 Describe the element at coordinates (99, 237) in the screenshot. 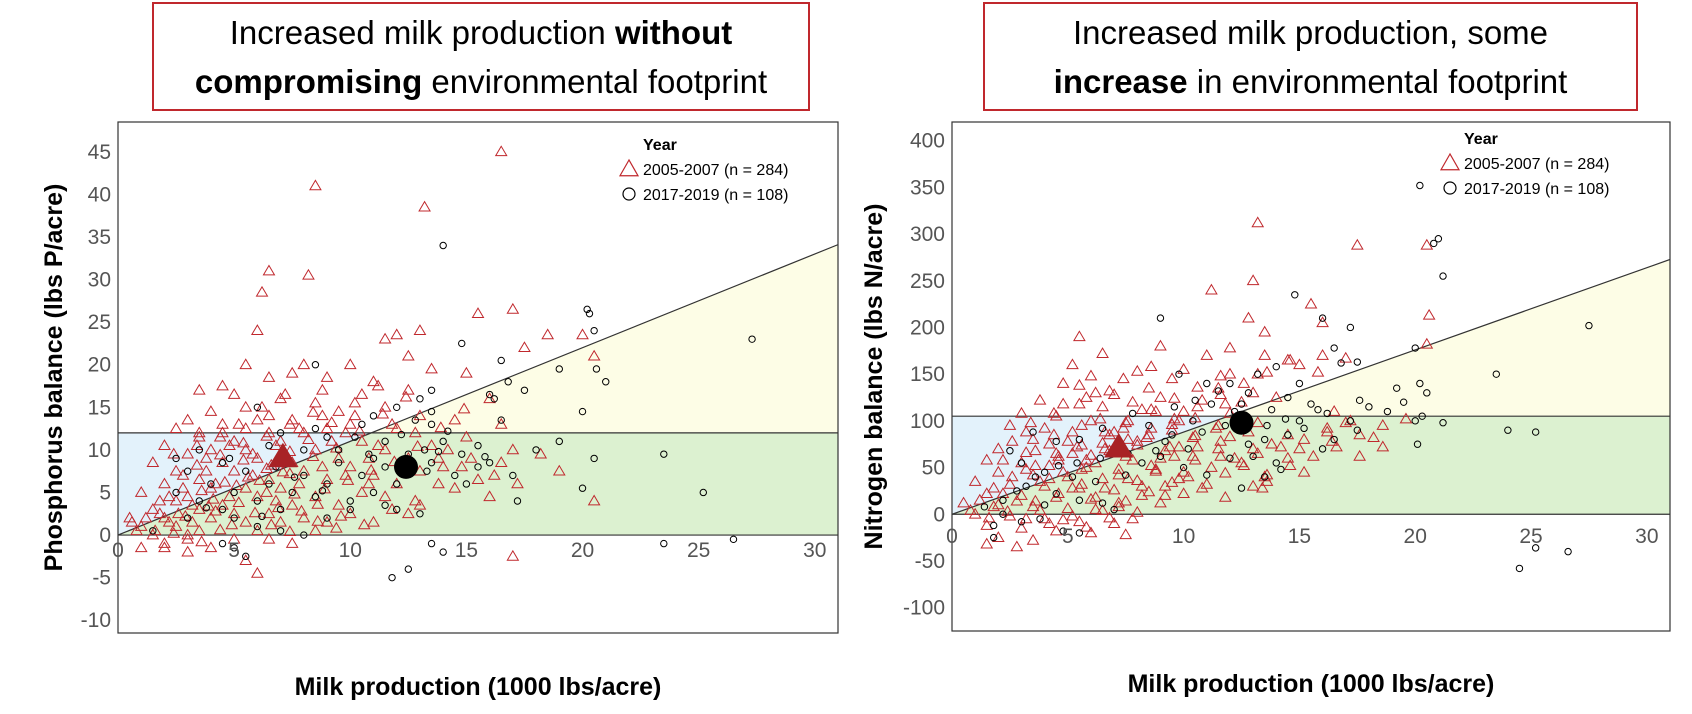

I see `left-y-tick-label: 35` at that location.